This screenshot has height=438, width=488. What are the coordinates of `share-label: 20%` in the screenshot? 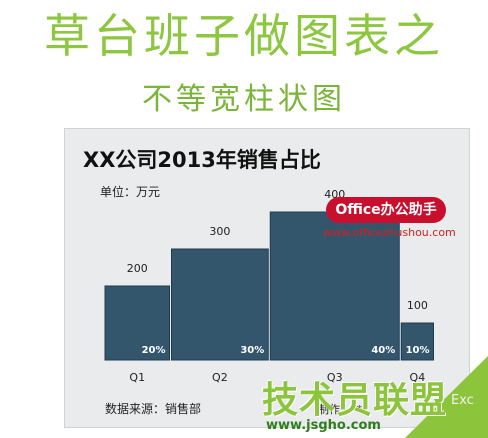 It's located at (154, 350).